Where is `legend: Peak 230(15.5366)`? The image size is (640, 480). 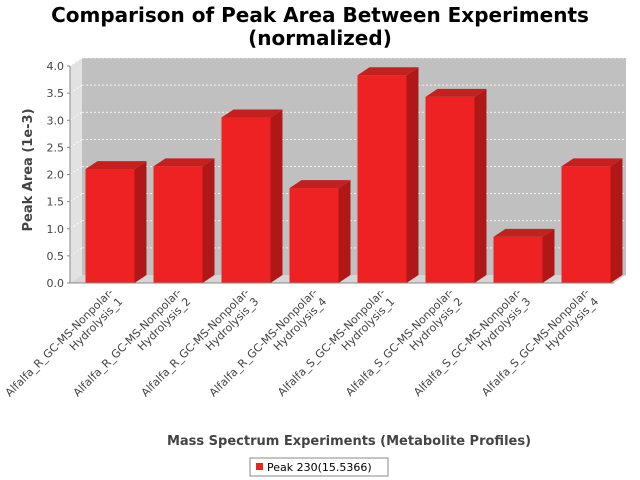 legend: Peak 230(15.5366) is located at coordinates (319, 467).